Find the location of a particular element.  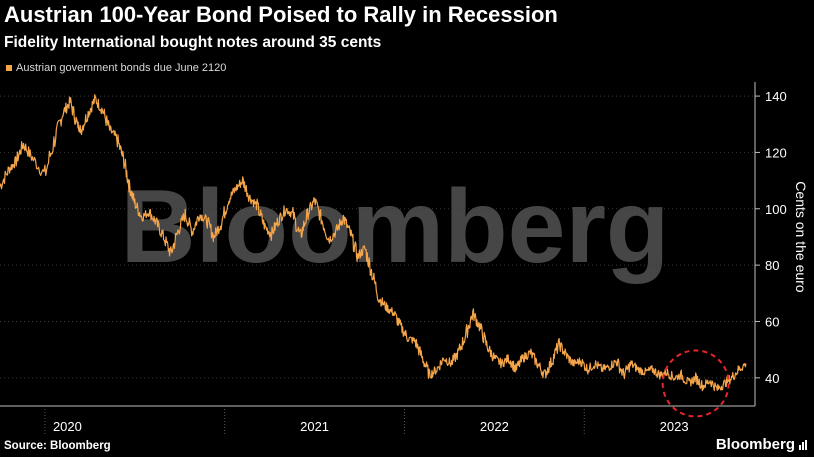

bar-chart-icon is located at coordinates (803, 444).